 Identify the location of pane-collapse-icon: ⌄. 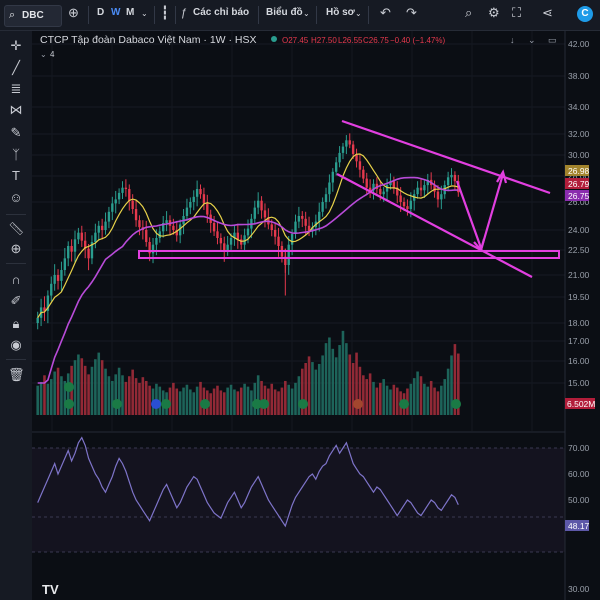
(532, 40).